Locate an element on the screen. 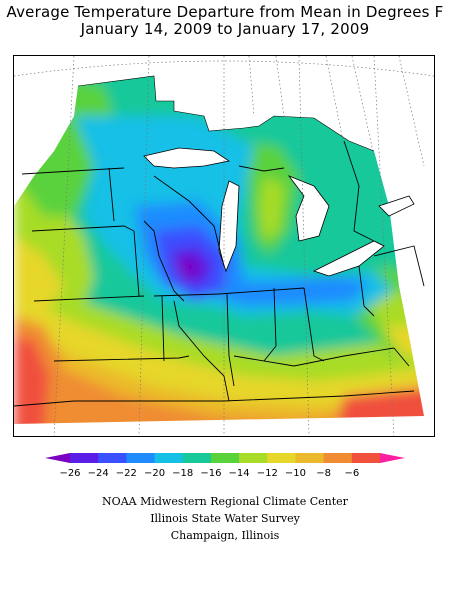 The image size is (450, 600). legend-tick-labels: −26 −24 −22 −20 −18 −16 −14 −12 −10 −8 −6 is located at coordinates (209, 473).